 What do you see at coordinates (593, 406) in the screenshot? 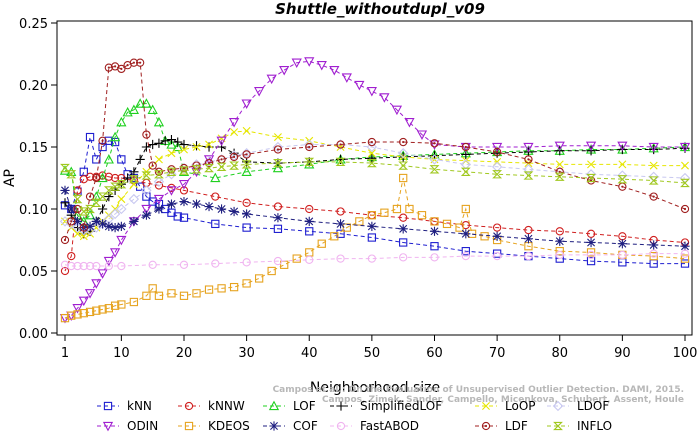
I see `legend-label-ldof: LDOF` at bounding box center [593, 406].